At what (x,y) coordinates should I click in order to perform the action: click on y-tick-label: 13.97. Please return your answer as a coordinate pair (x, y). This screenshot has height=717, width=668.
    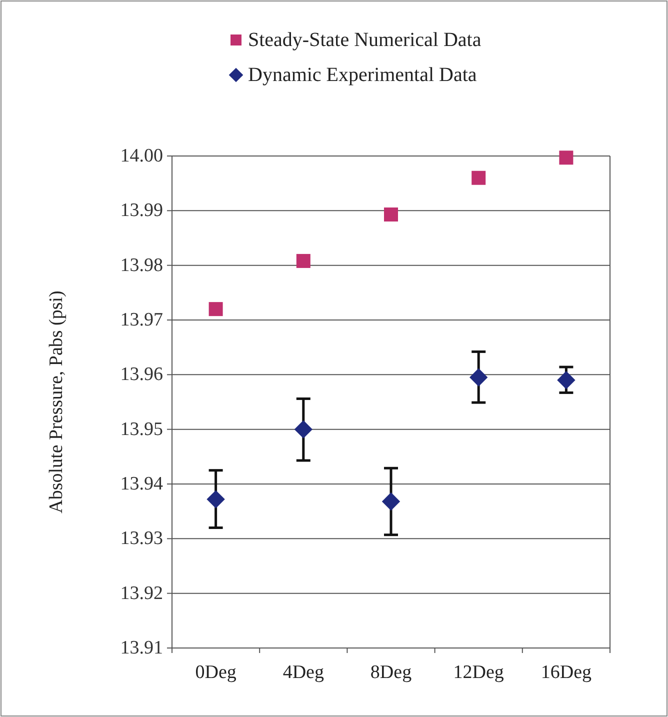
    Looking at the image, I should click on (141, 320).